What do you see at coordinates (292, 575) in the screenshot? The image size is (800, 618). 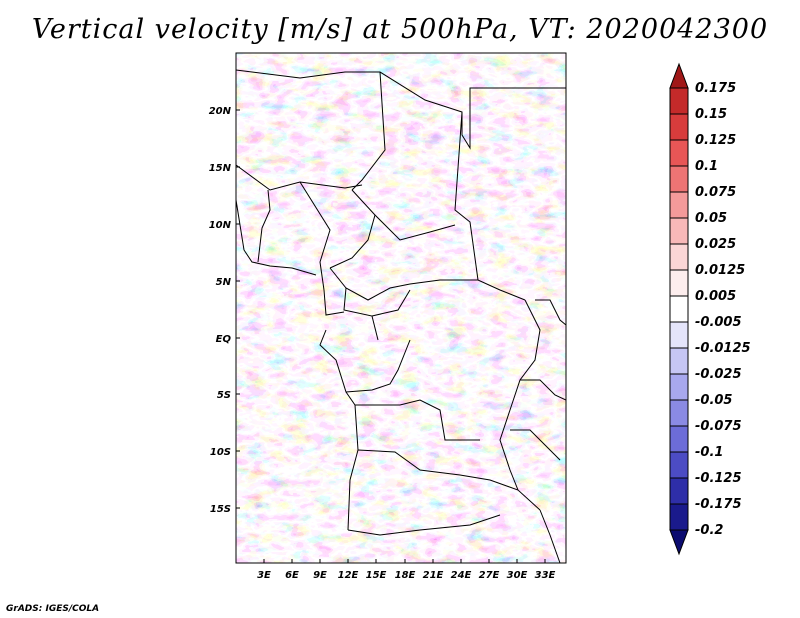 I see `lon-tick-label: 6E` at bounding box center [292, 575].